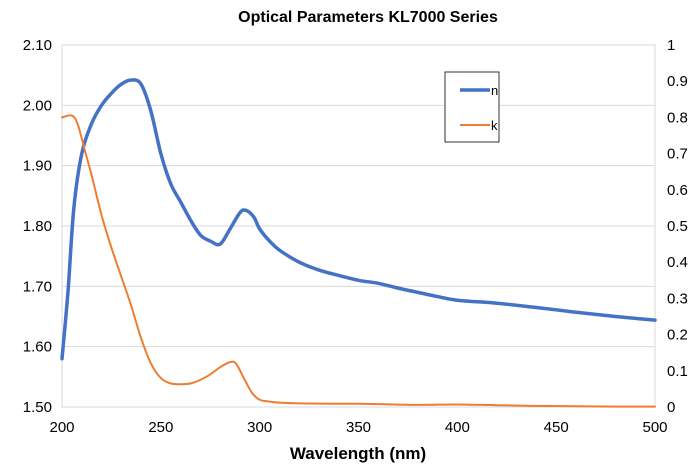 The width and height of the screenshot is (696, 469). I want to click on y2-tick-label: 0.2, so click(677, 335).